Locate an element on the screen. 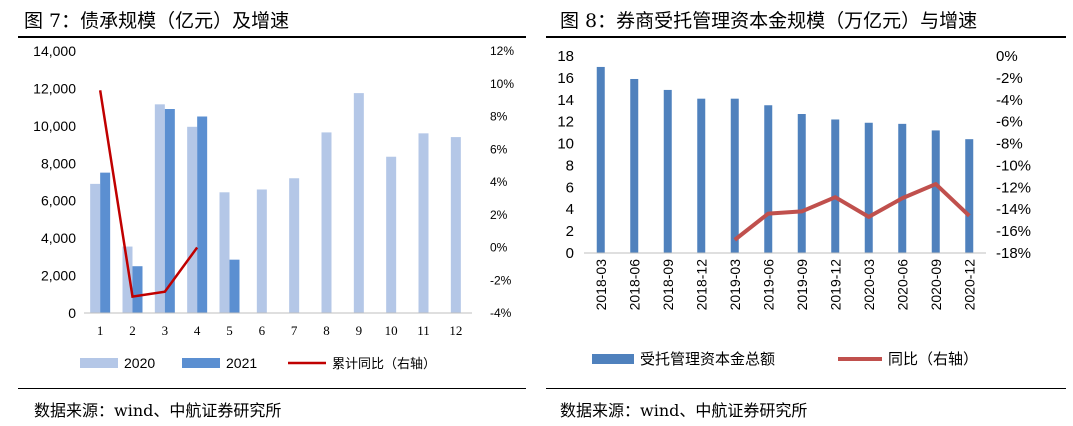  y-right-tick-label: -6% is located at coordinates (1009, 122).